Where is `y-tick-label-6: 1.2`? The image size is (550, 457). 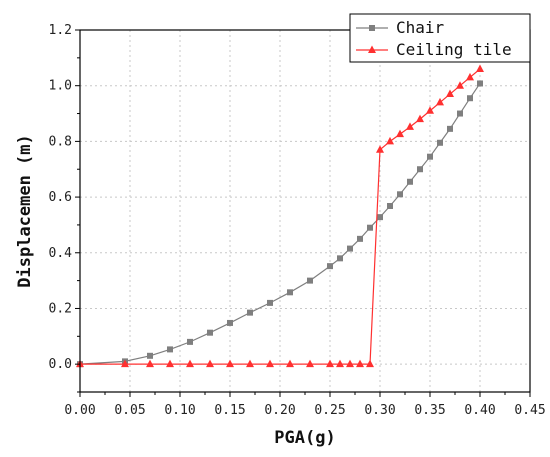 y-tick-label-6: 1.2 is located at coordinates (60, 30).